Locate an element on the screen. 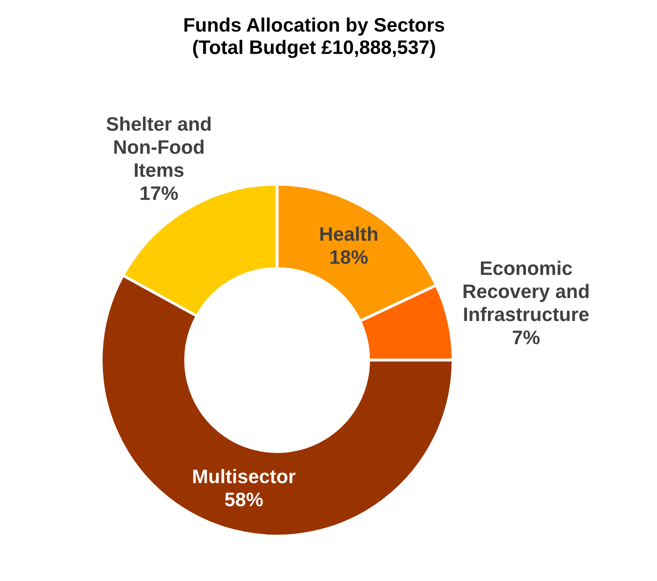  data-label: 7% is located at coordinates (526, 337).